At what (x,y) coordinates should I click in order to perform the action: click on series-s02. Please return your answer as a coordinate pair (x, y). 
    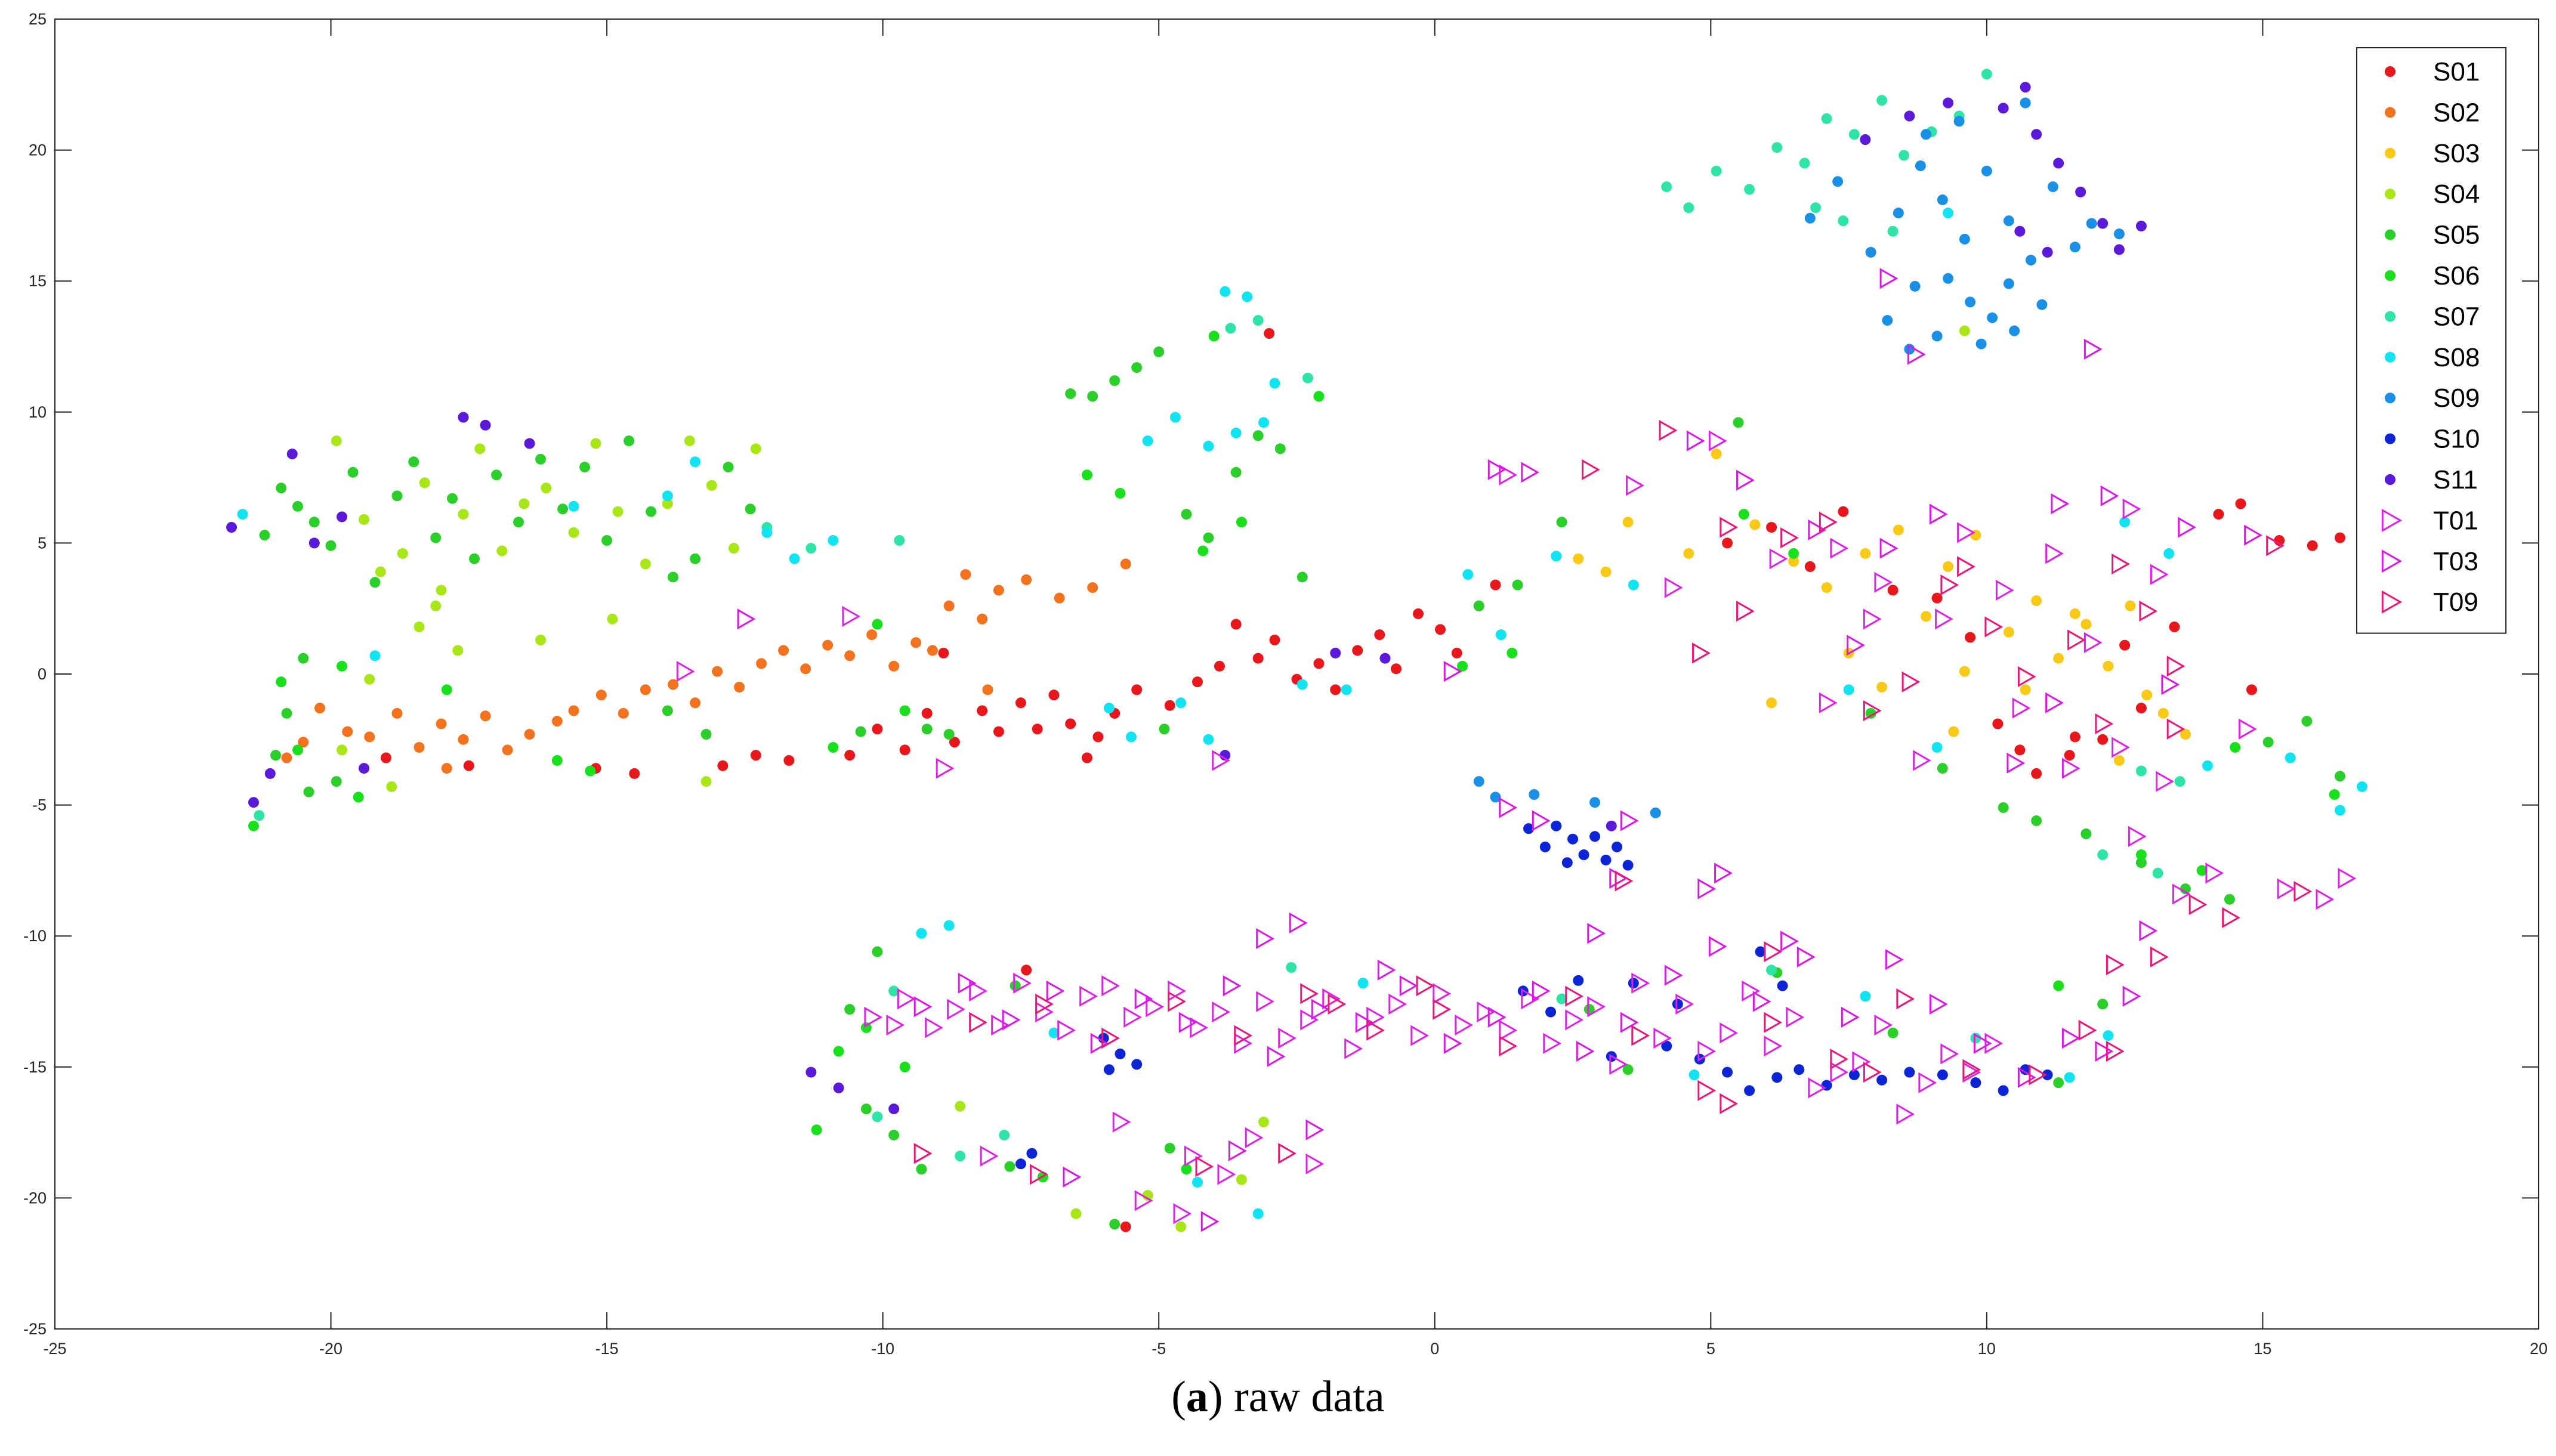
    Looking at the image, I should click on (706, 666).